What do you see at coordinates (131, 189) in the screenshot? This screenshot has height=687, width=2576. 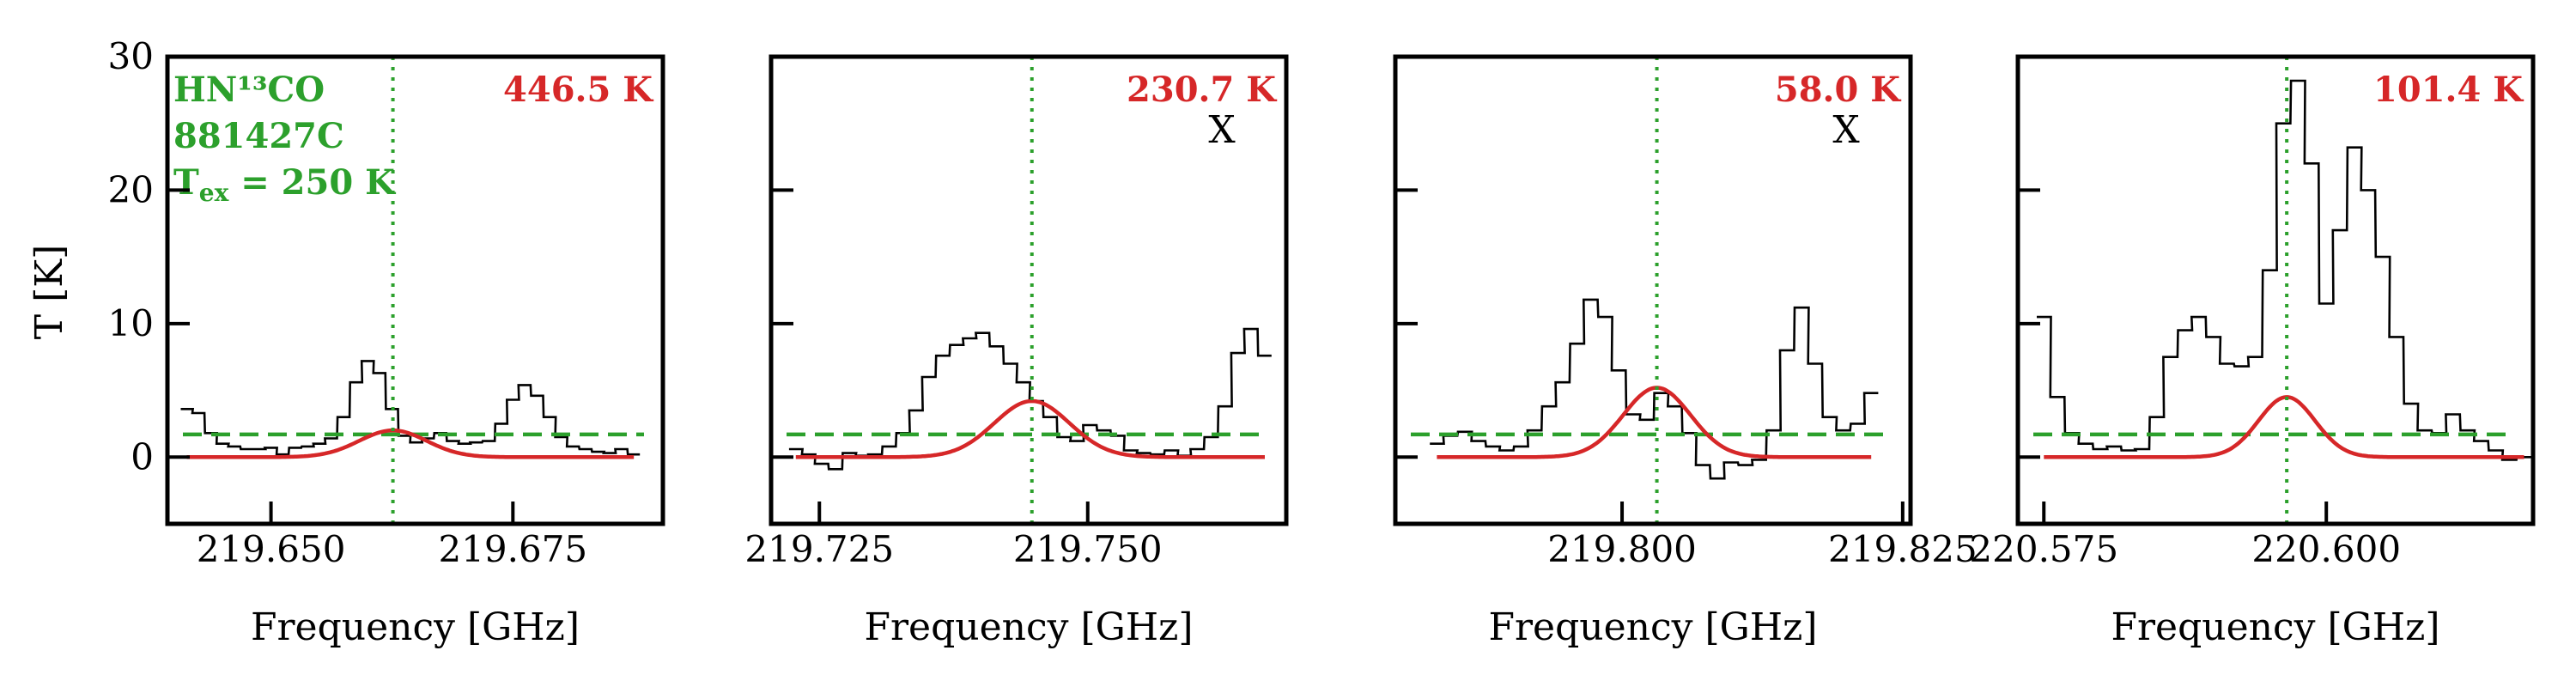 I see `y-tick-label: 20` at bounding box center [131, 189].